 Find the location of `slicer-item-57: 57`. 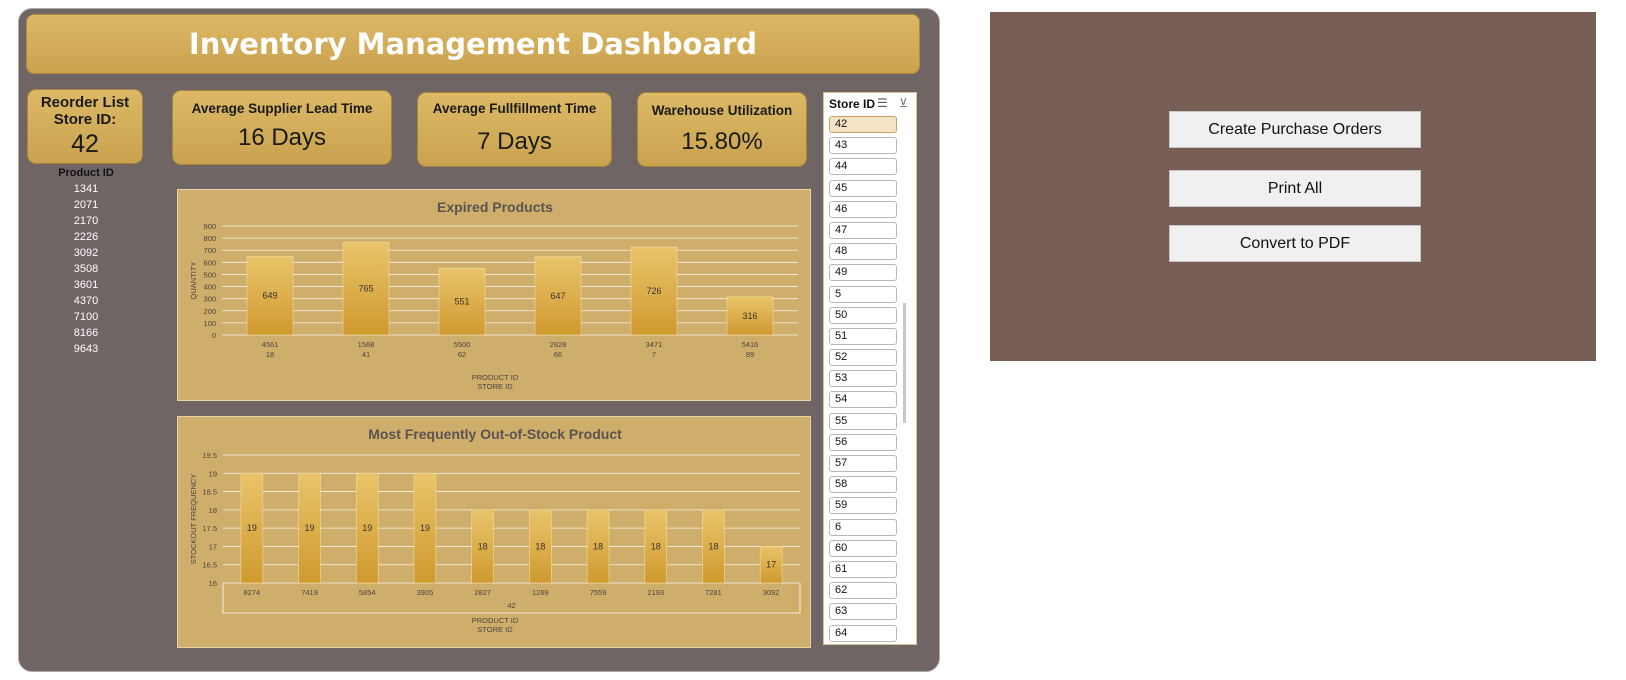

slicer-item-57: 57 is located at coordinates (863, 463).